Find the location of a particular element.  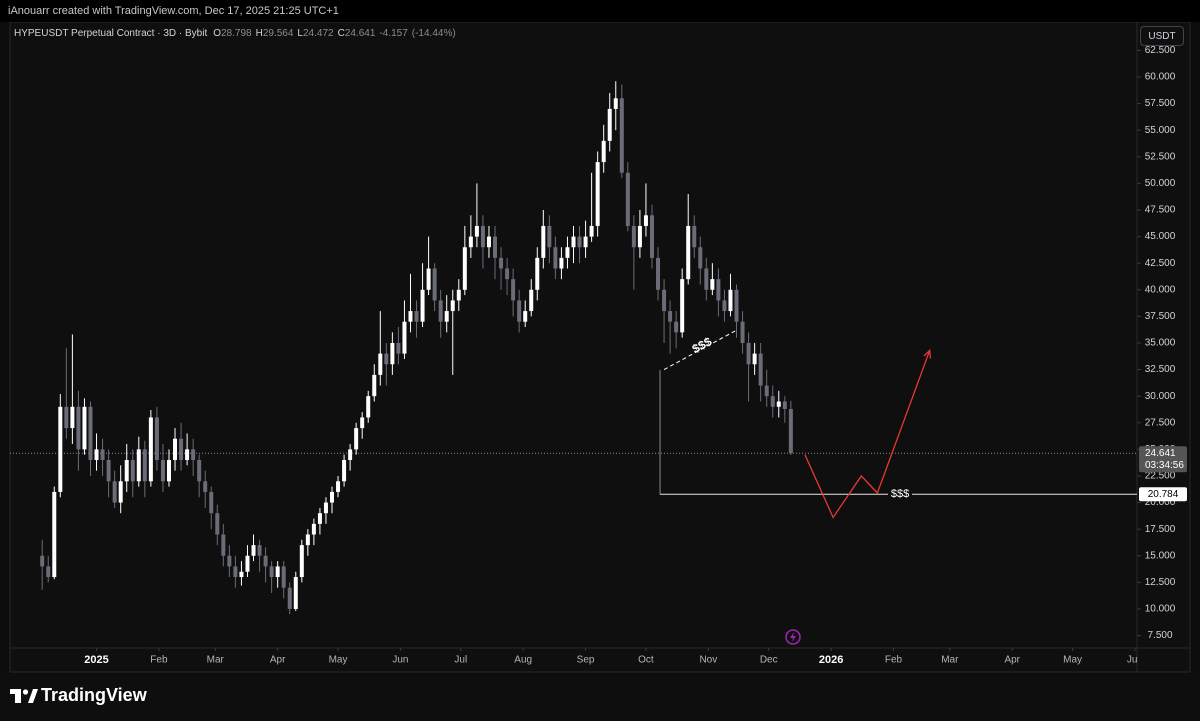

change-percent: (-14.44%) is located at coordinates (433, 33).